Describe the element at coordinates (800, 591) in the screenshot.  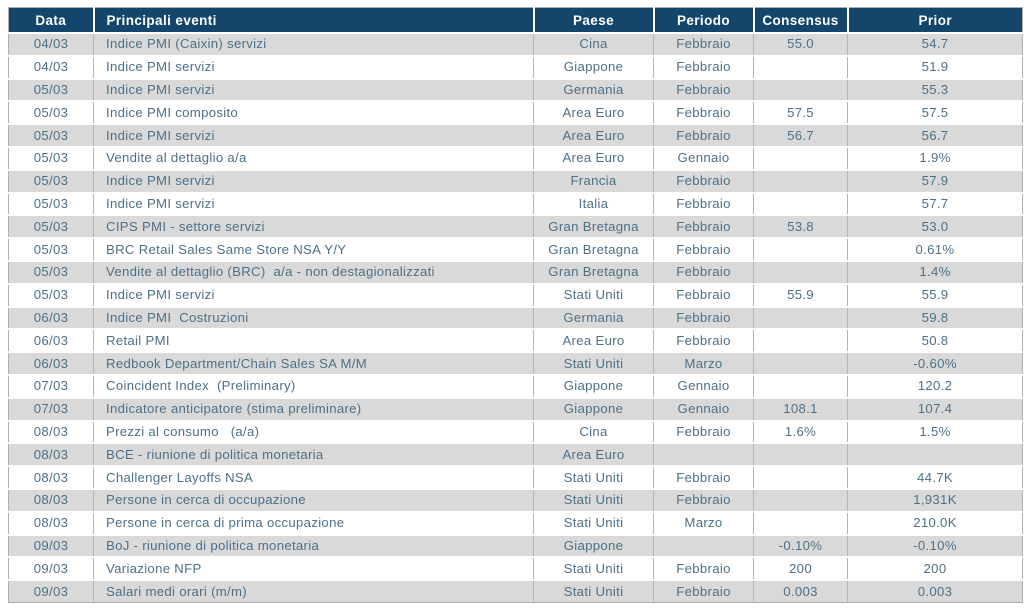
I see `table-cell-consensus: 0.003` at that location.